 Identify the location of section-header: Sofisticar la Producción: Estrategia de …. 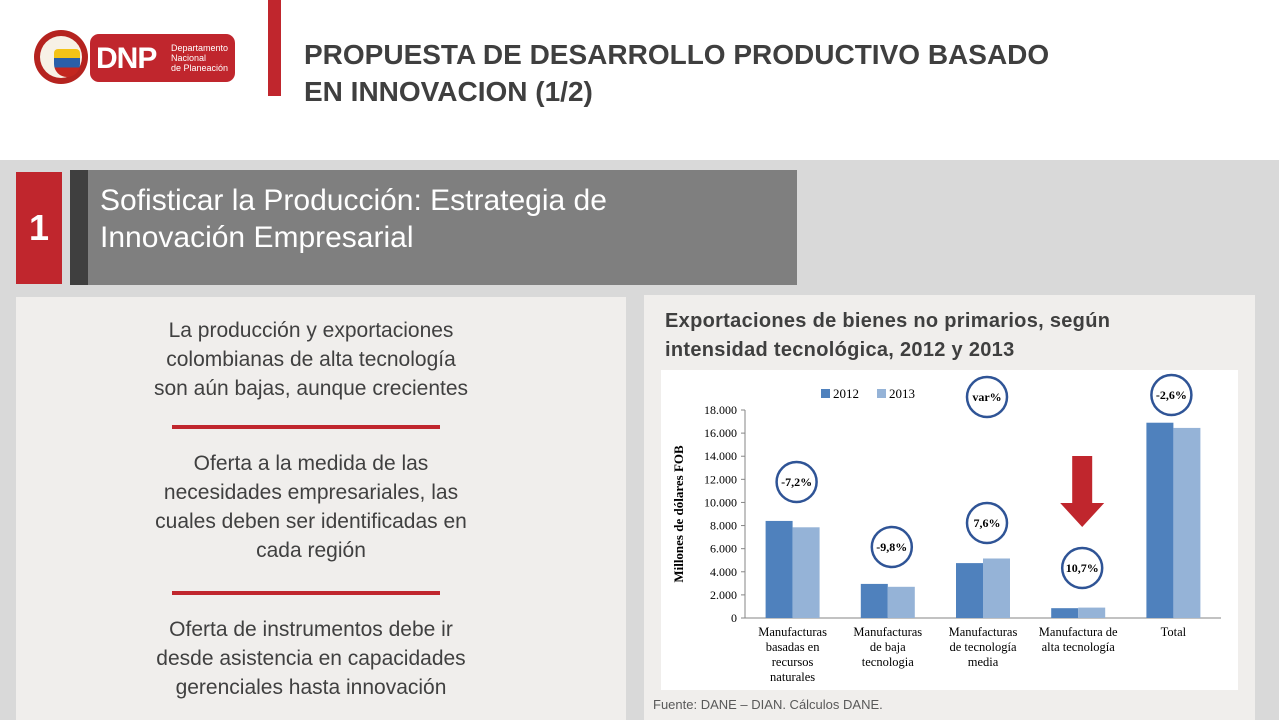
(442, 227).